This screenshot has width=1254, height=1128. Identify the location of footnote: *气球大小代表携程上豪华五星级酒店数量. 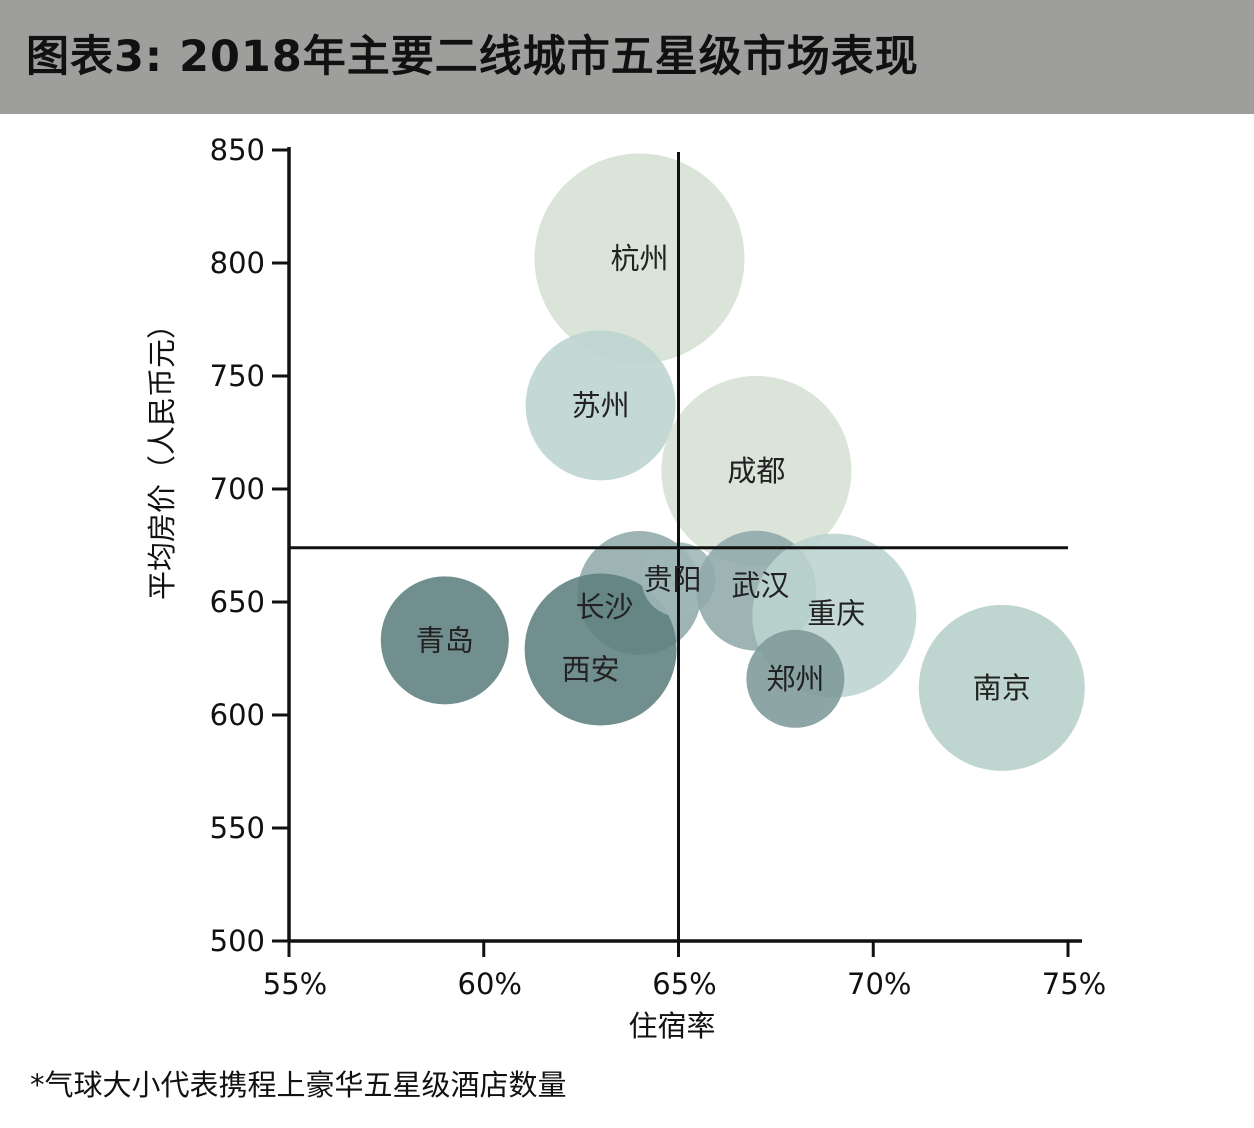
(298, 1085).